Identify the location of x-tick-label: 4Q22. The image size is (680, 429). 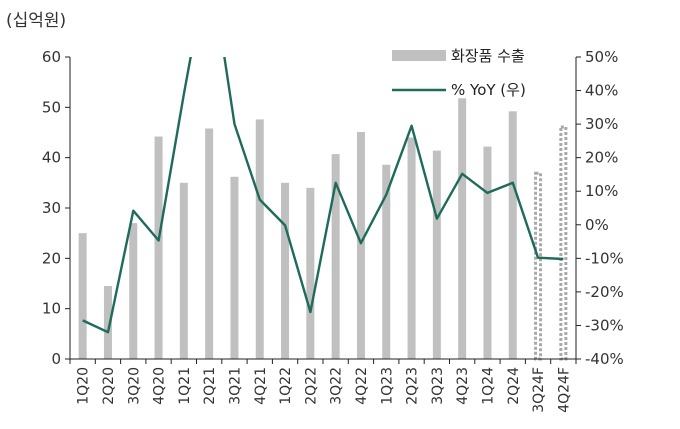
(362, 386).